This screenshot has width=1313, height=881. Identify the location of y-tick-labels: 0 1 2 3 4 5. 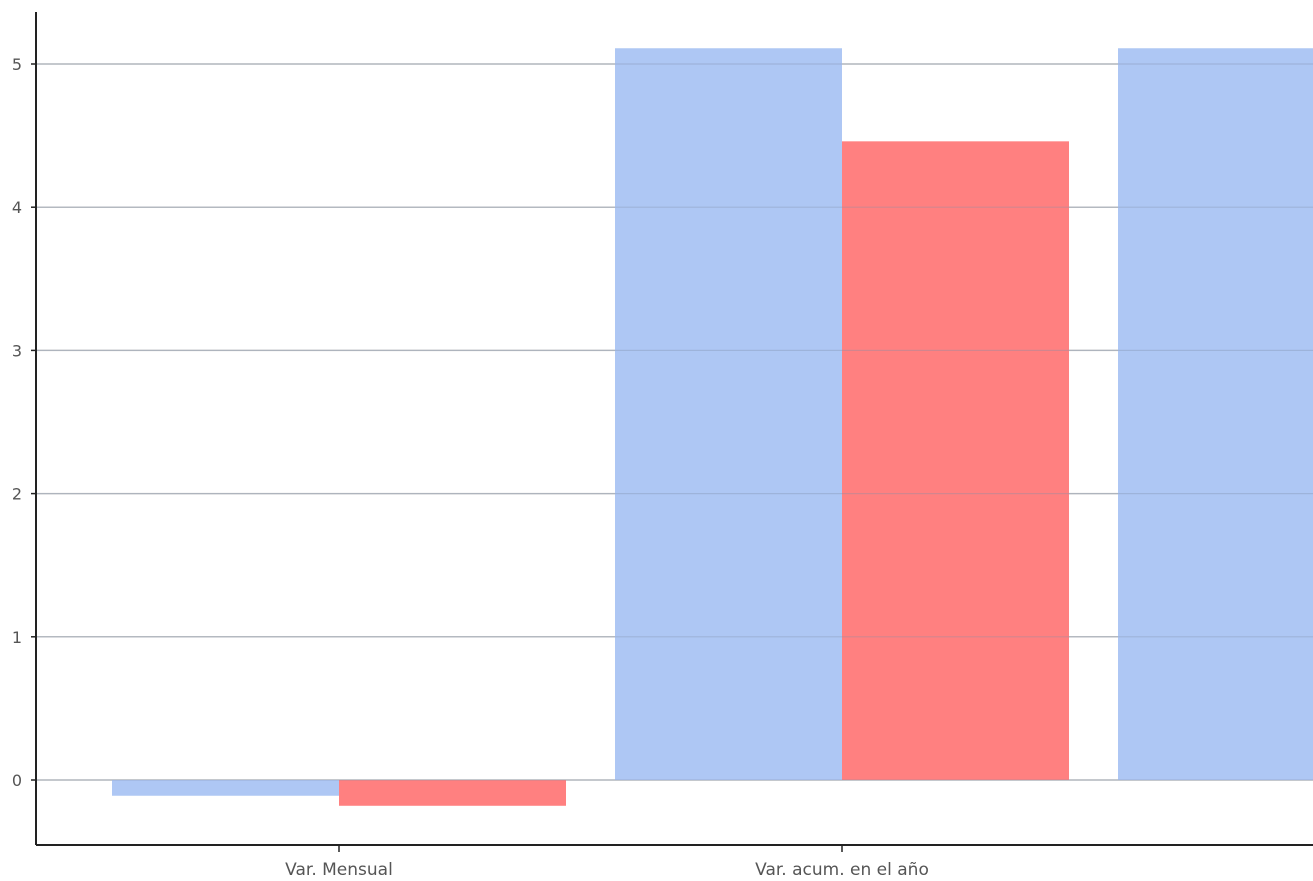
(24, 422).